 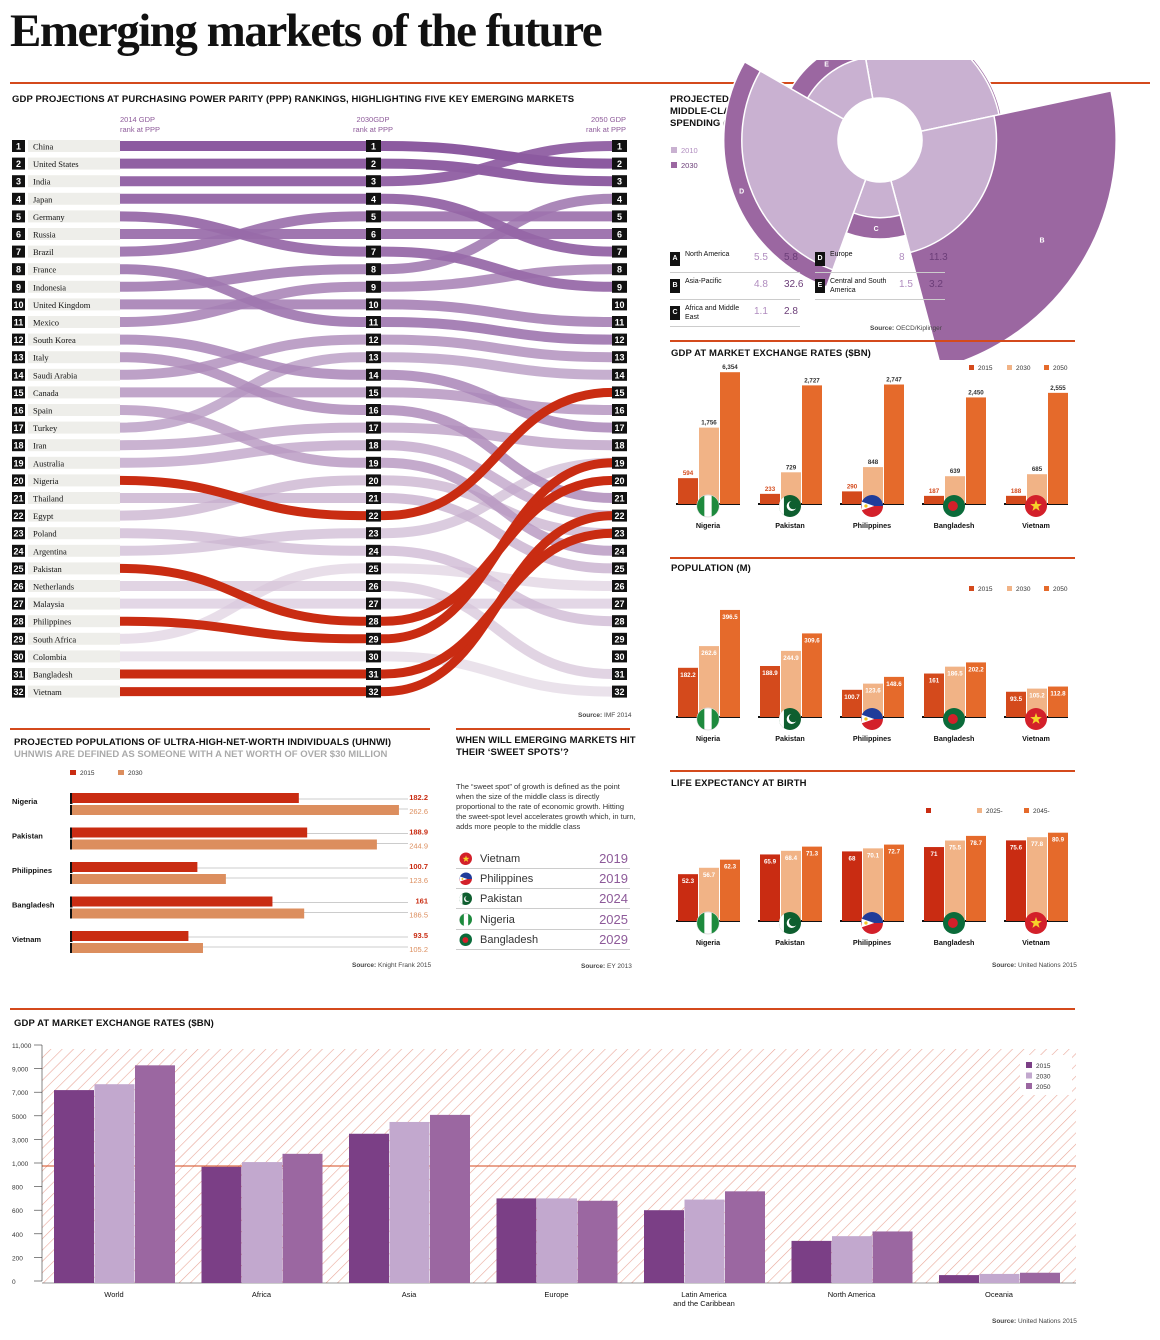 What do you see at coordinates (791, 311) in the screenshot?
I see `mc-row-2030: 2.8` at bounding box center [791, 311].